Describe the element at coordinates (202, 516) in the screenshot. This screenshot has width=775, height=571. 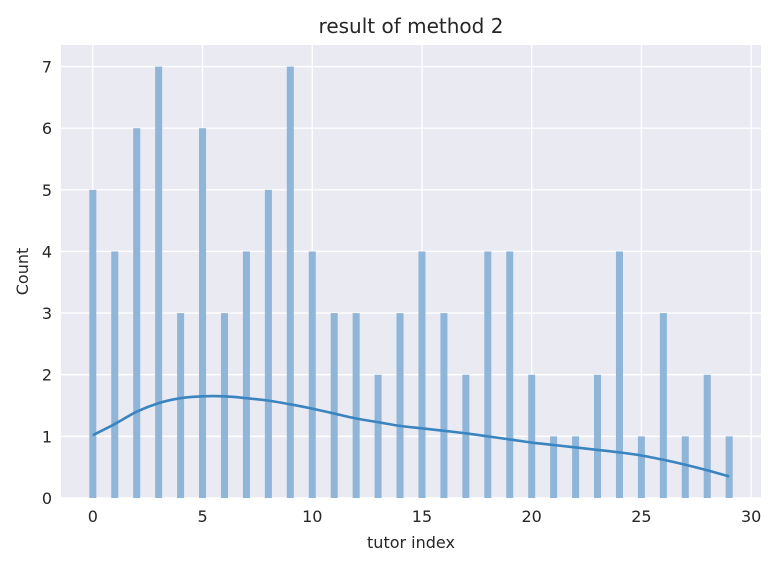
I see `x-tick-label: 5` at that location.